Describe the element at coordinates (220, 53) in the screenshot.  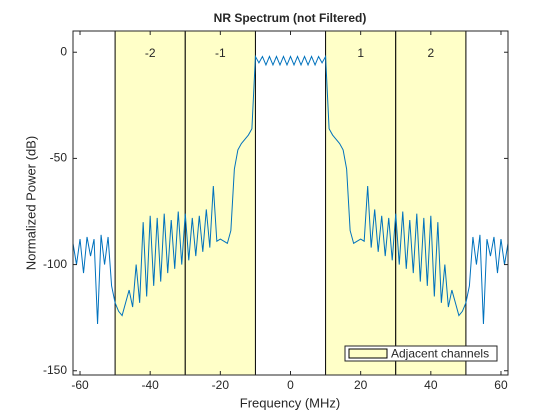
I see `channel-label: -1` at that location.